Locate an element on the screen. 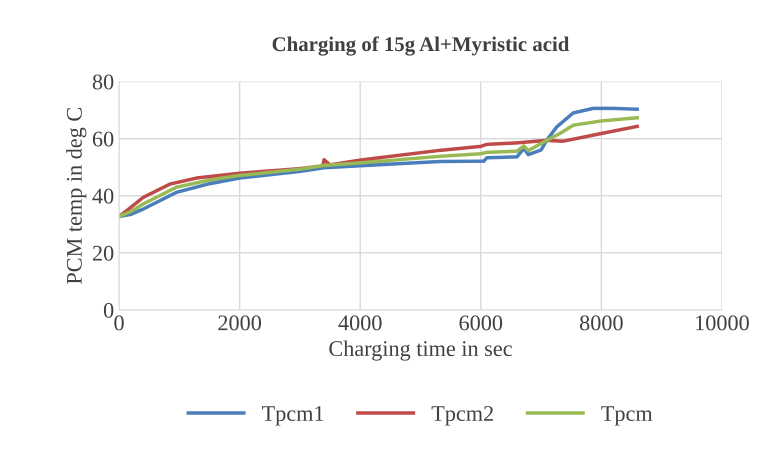 This screenshot has width=768, height=466. y-tick-label: 60 is located at coordinates (103, 139).